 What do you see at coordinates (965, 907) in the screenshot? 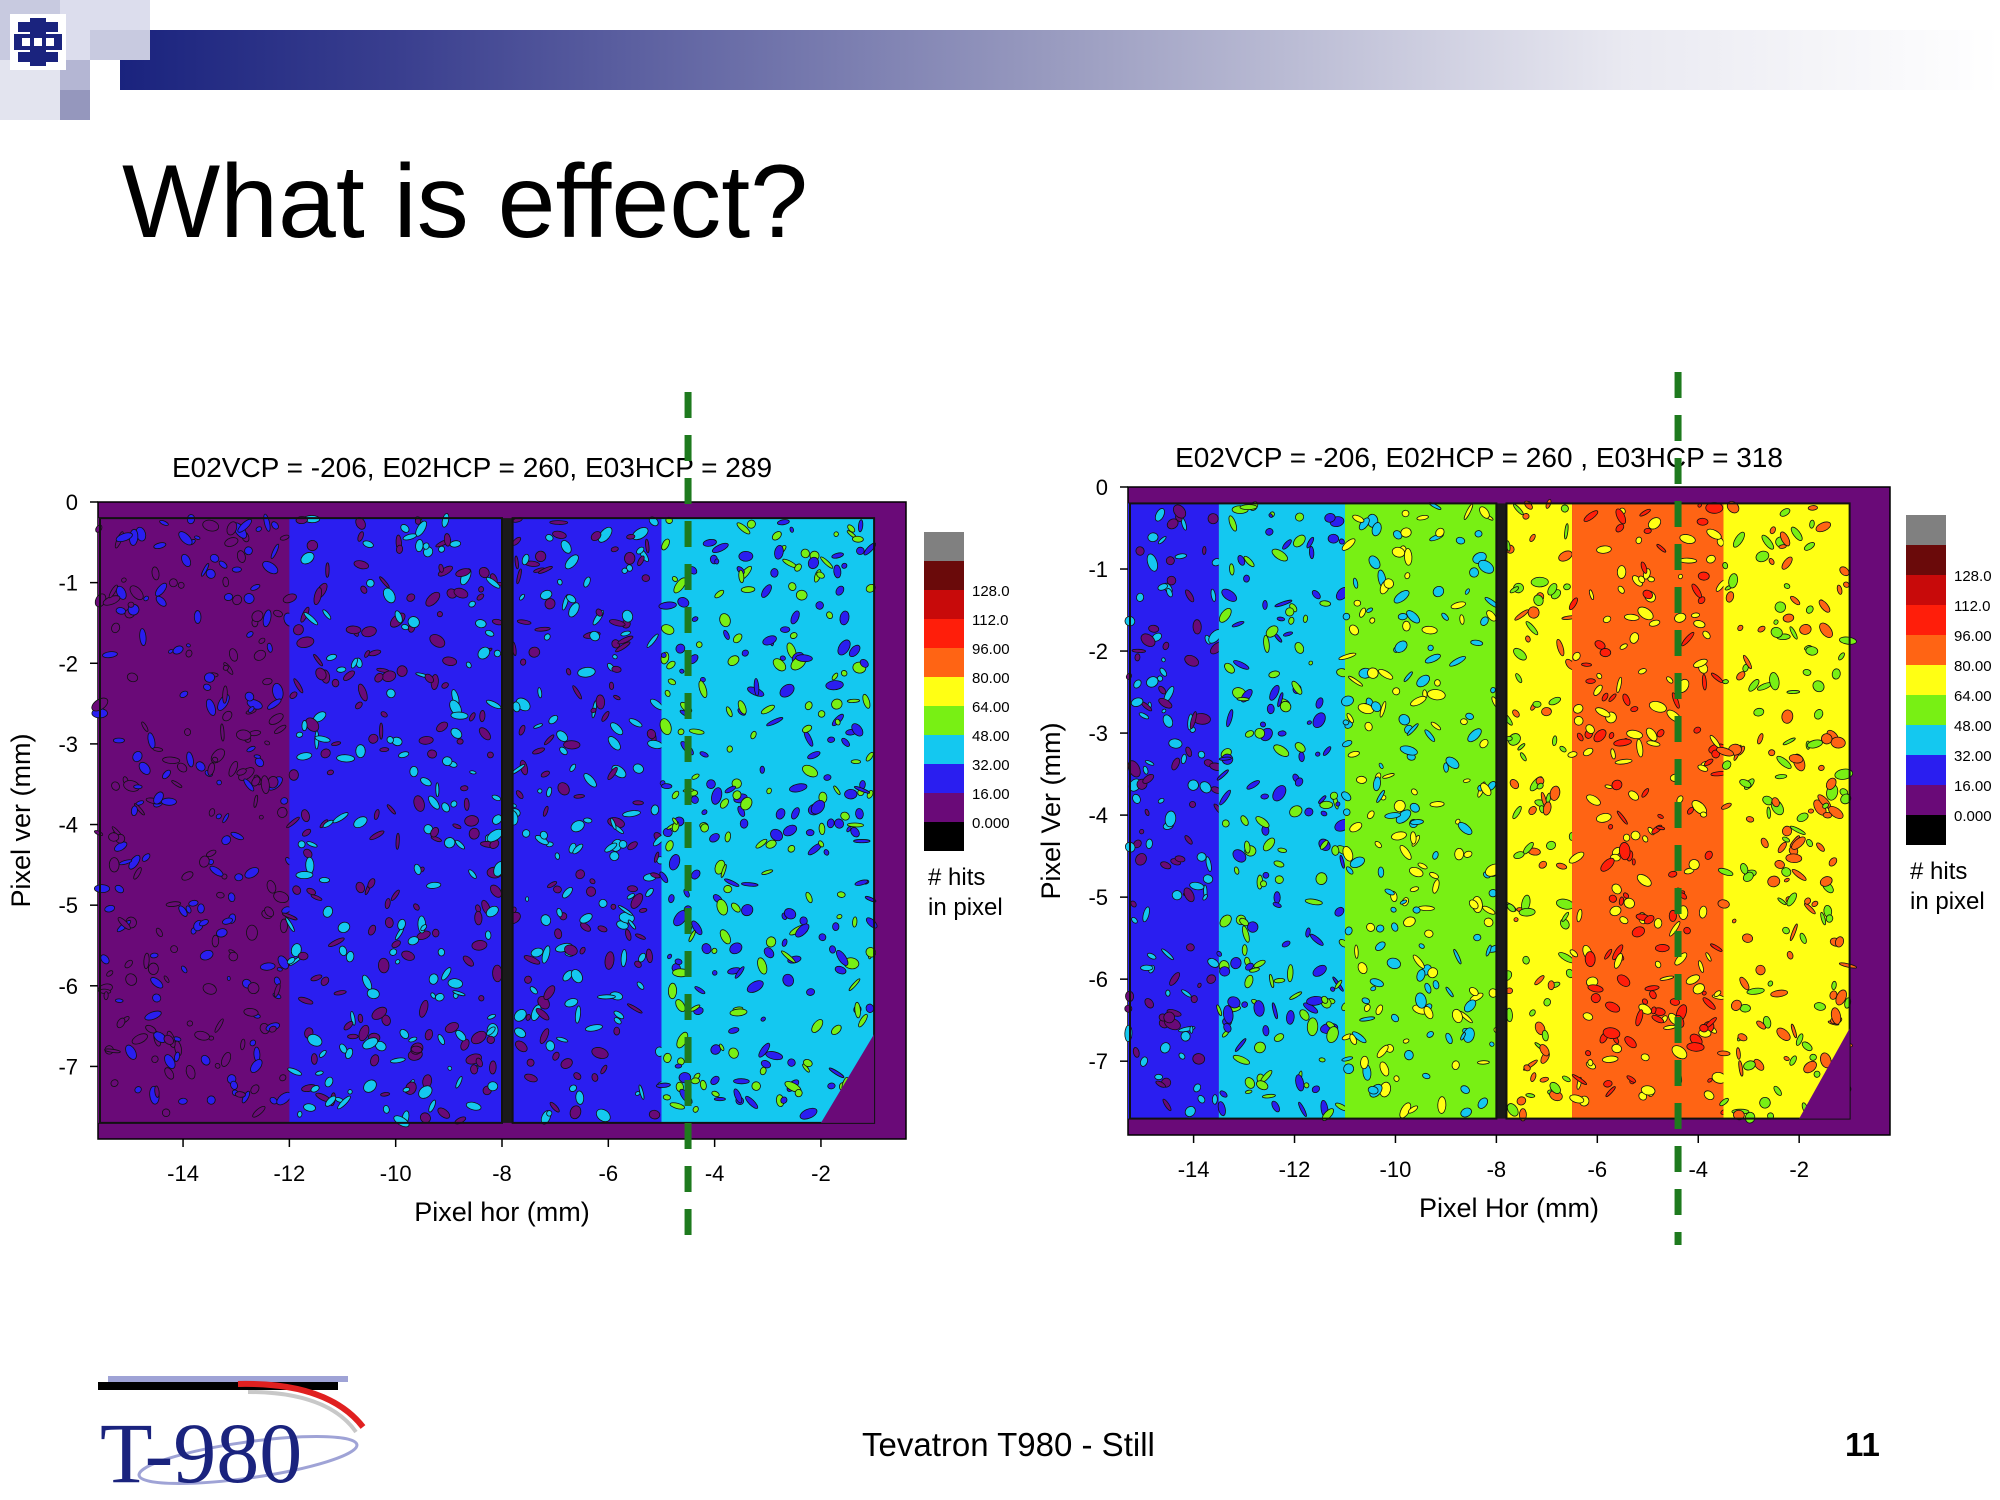
I see `colorbar-title: in pixel` at bounding box center [965, 907].